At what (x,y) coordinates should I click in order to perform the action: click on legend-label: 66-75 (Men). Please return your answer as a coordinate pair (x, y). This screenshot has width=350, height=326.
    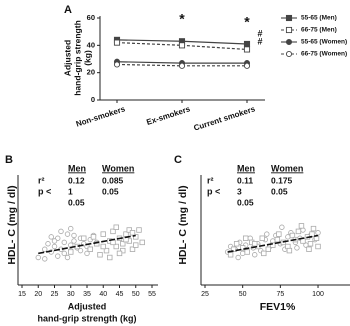
    Looking at the image, I should click on (319, 30).